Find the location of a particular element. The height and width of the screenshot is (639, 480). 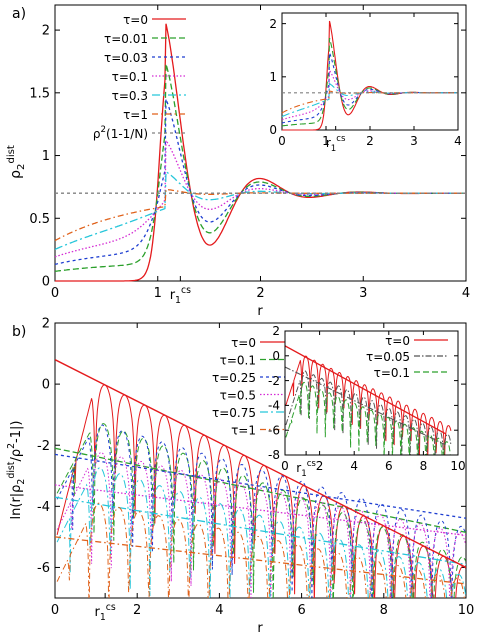

panel-b-legend-label: τ=1 is located at coordinates (243, 431).